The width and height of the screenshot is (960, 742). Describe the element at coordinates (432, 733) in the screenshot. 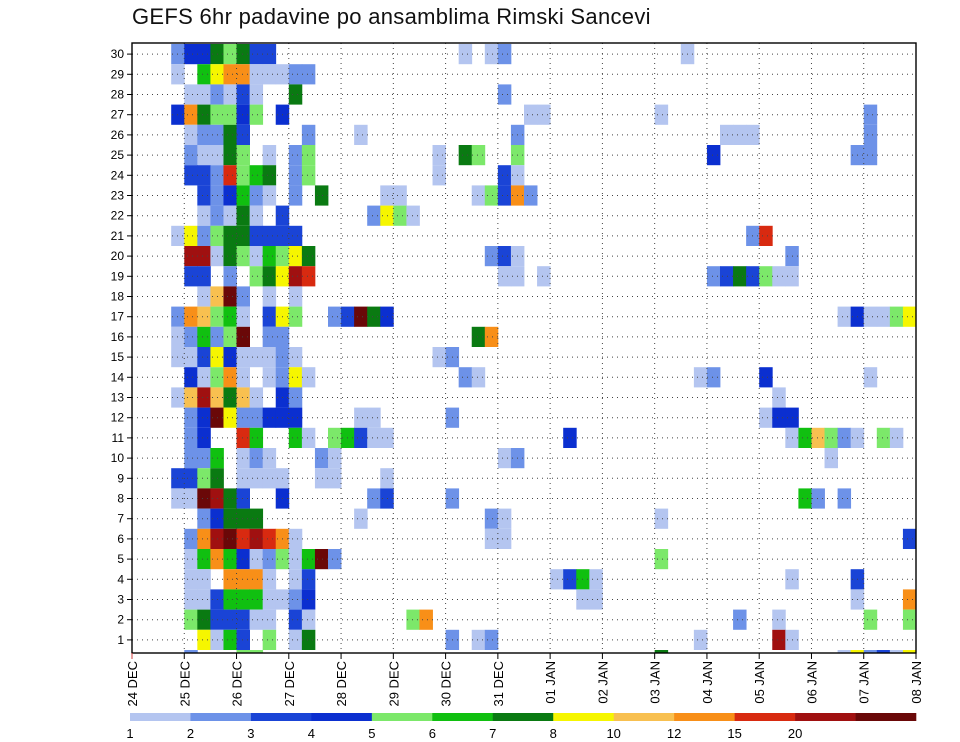

I see `legend-label: 6` at that location.